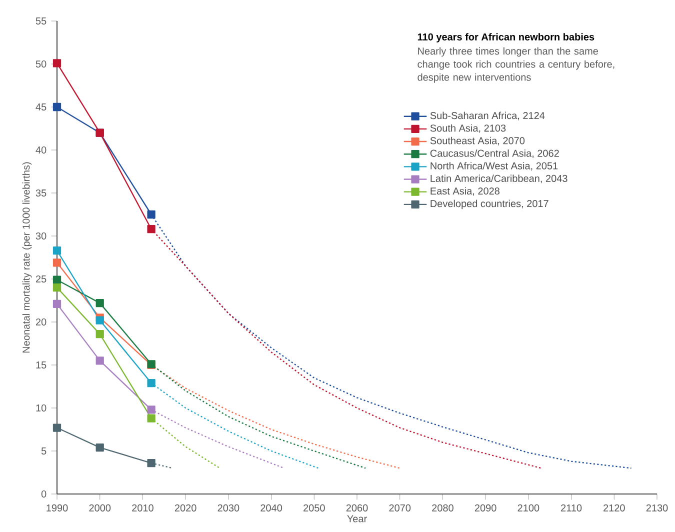 The image size is (675, 532). Describe the element at coordinates (43, 451) in the screenshot. I see `y-tick-label: 5` at that location.